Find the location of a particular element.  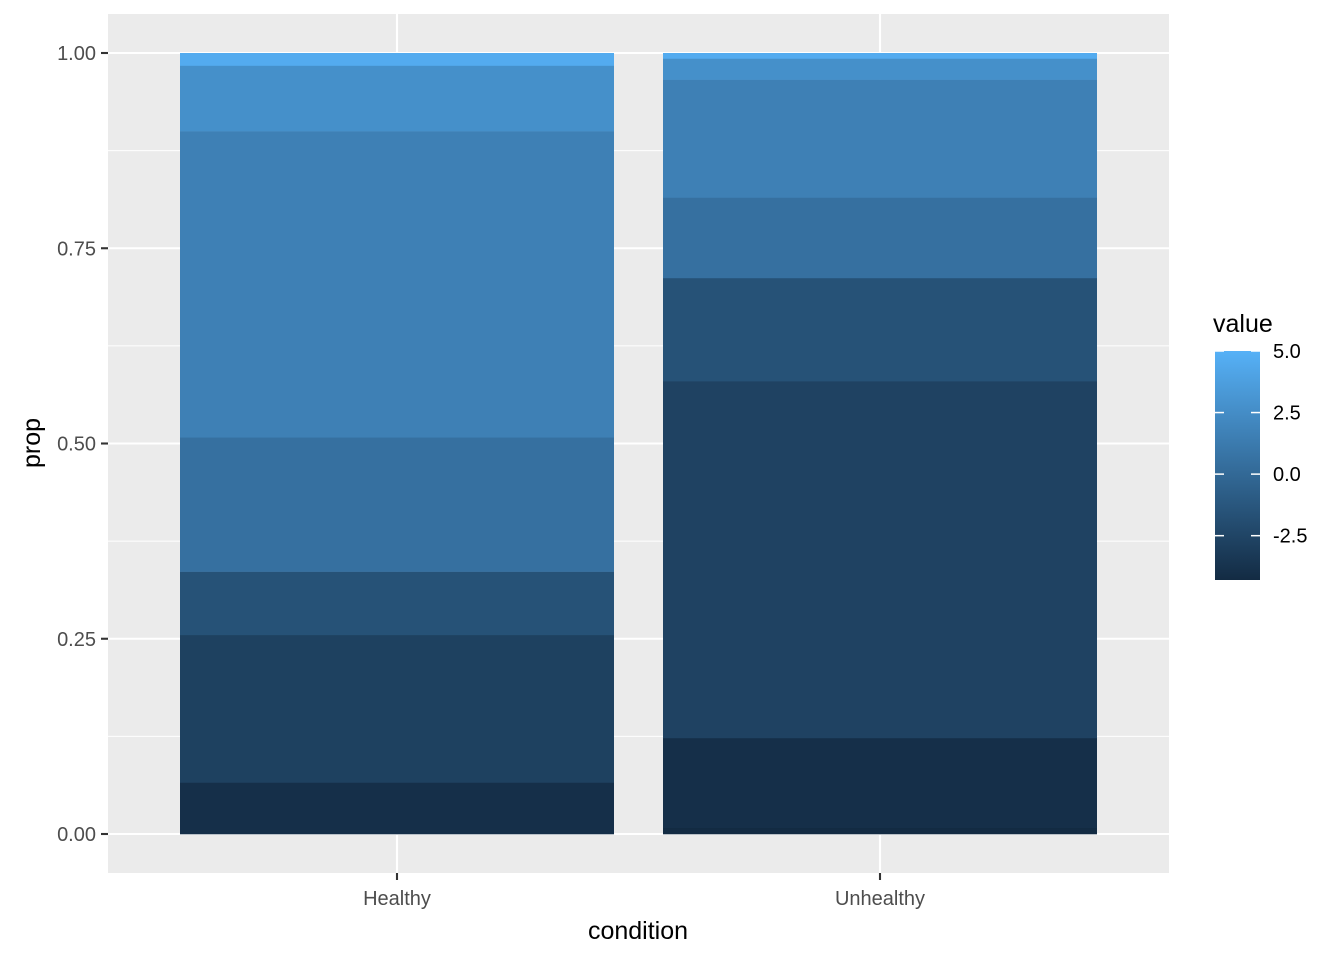

legend-label: 0.0 is located at coordinates (1287, 475).